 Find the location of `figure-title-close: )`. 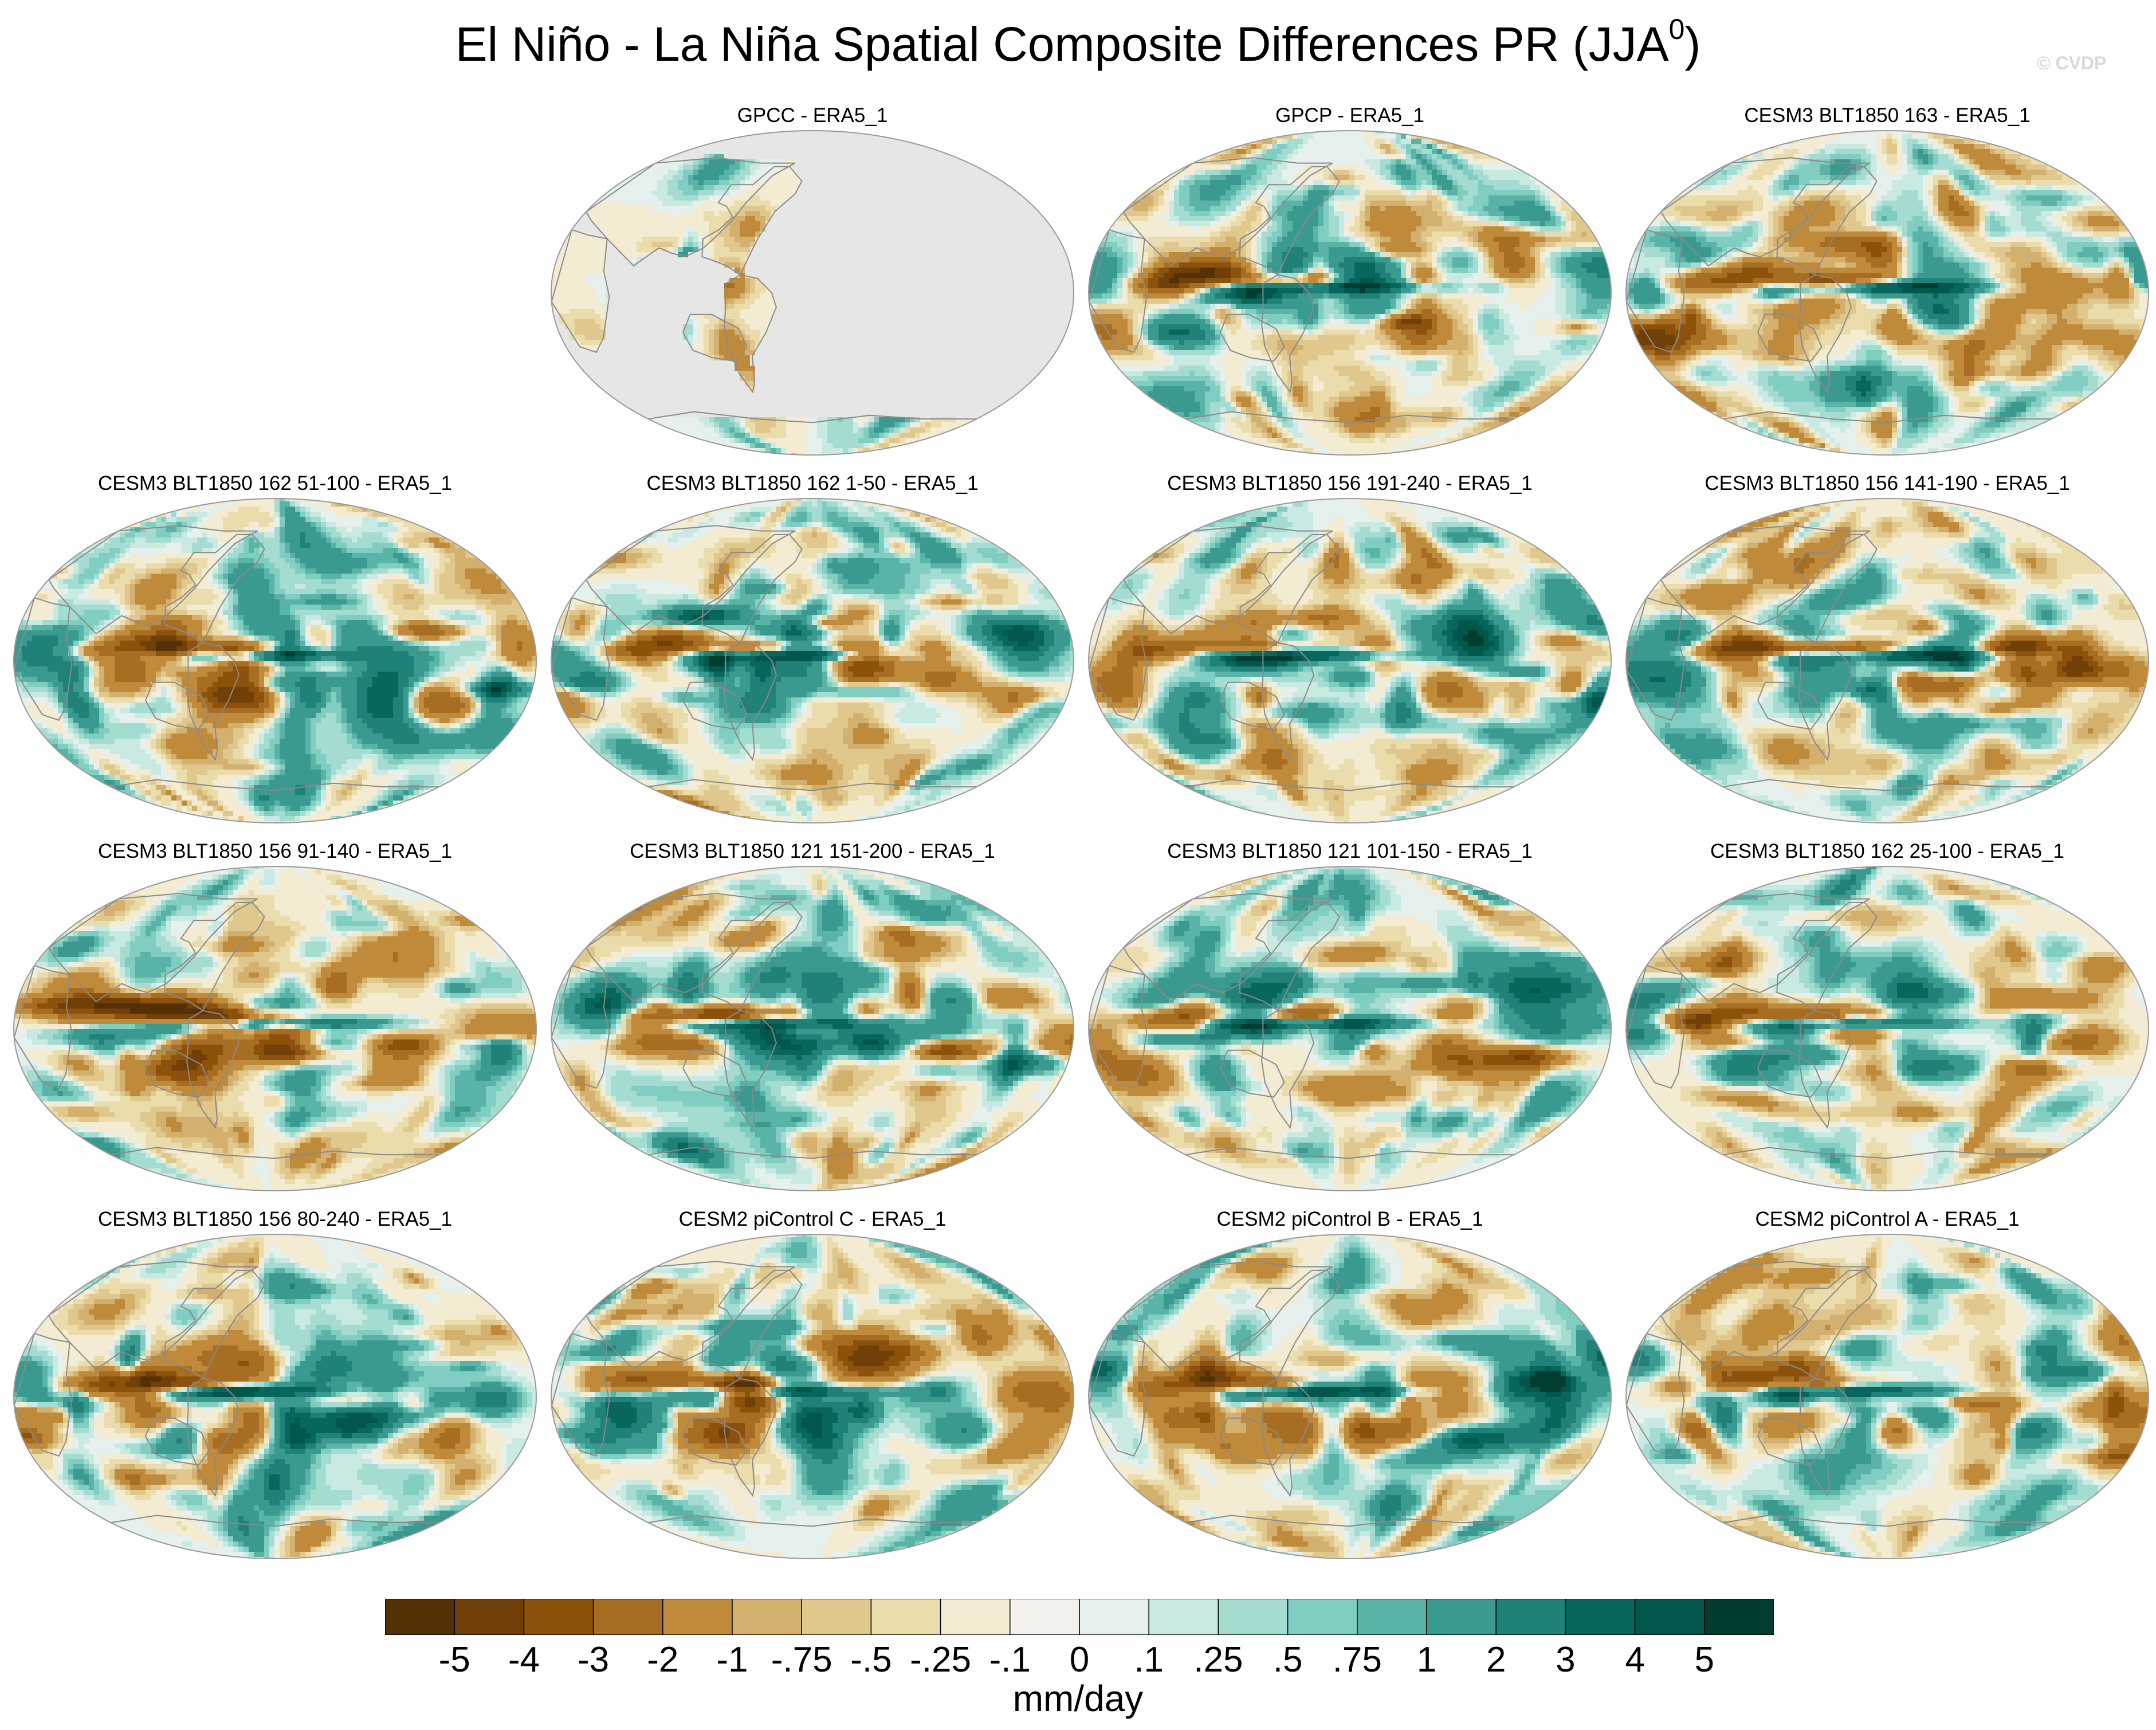

figure-title-close: ) is located at coordinates (1692, 44).